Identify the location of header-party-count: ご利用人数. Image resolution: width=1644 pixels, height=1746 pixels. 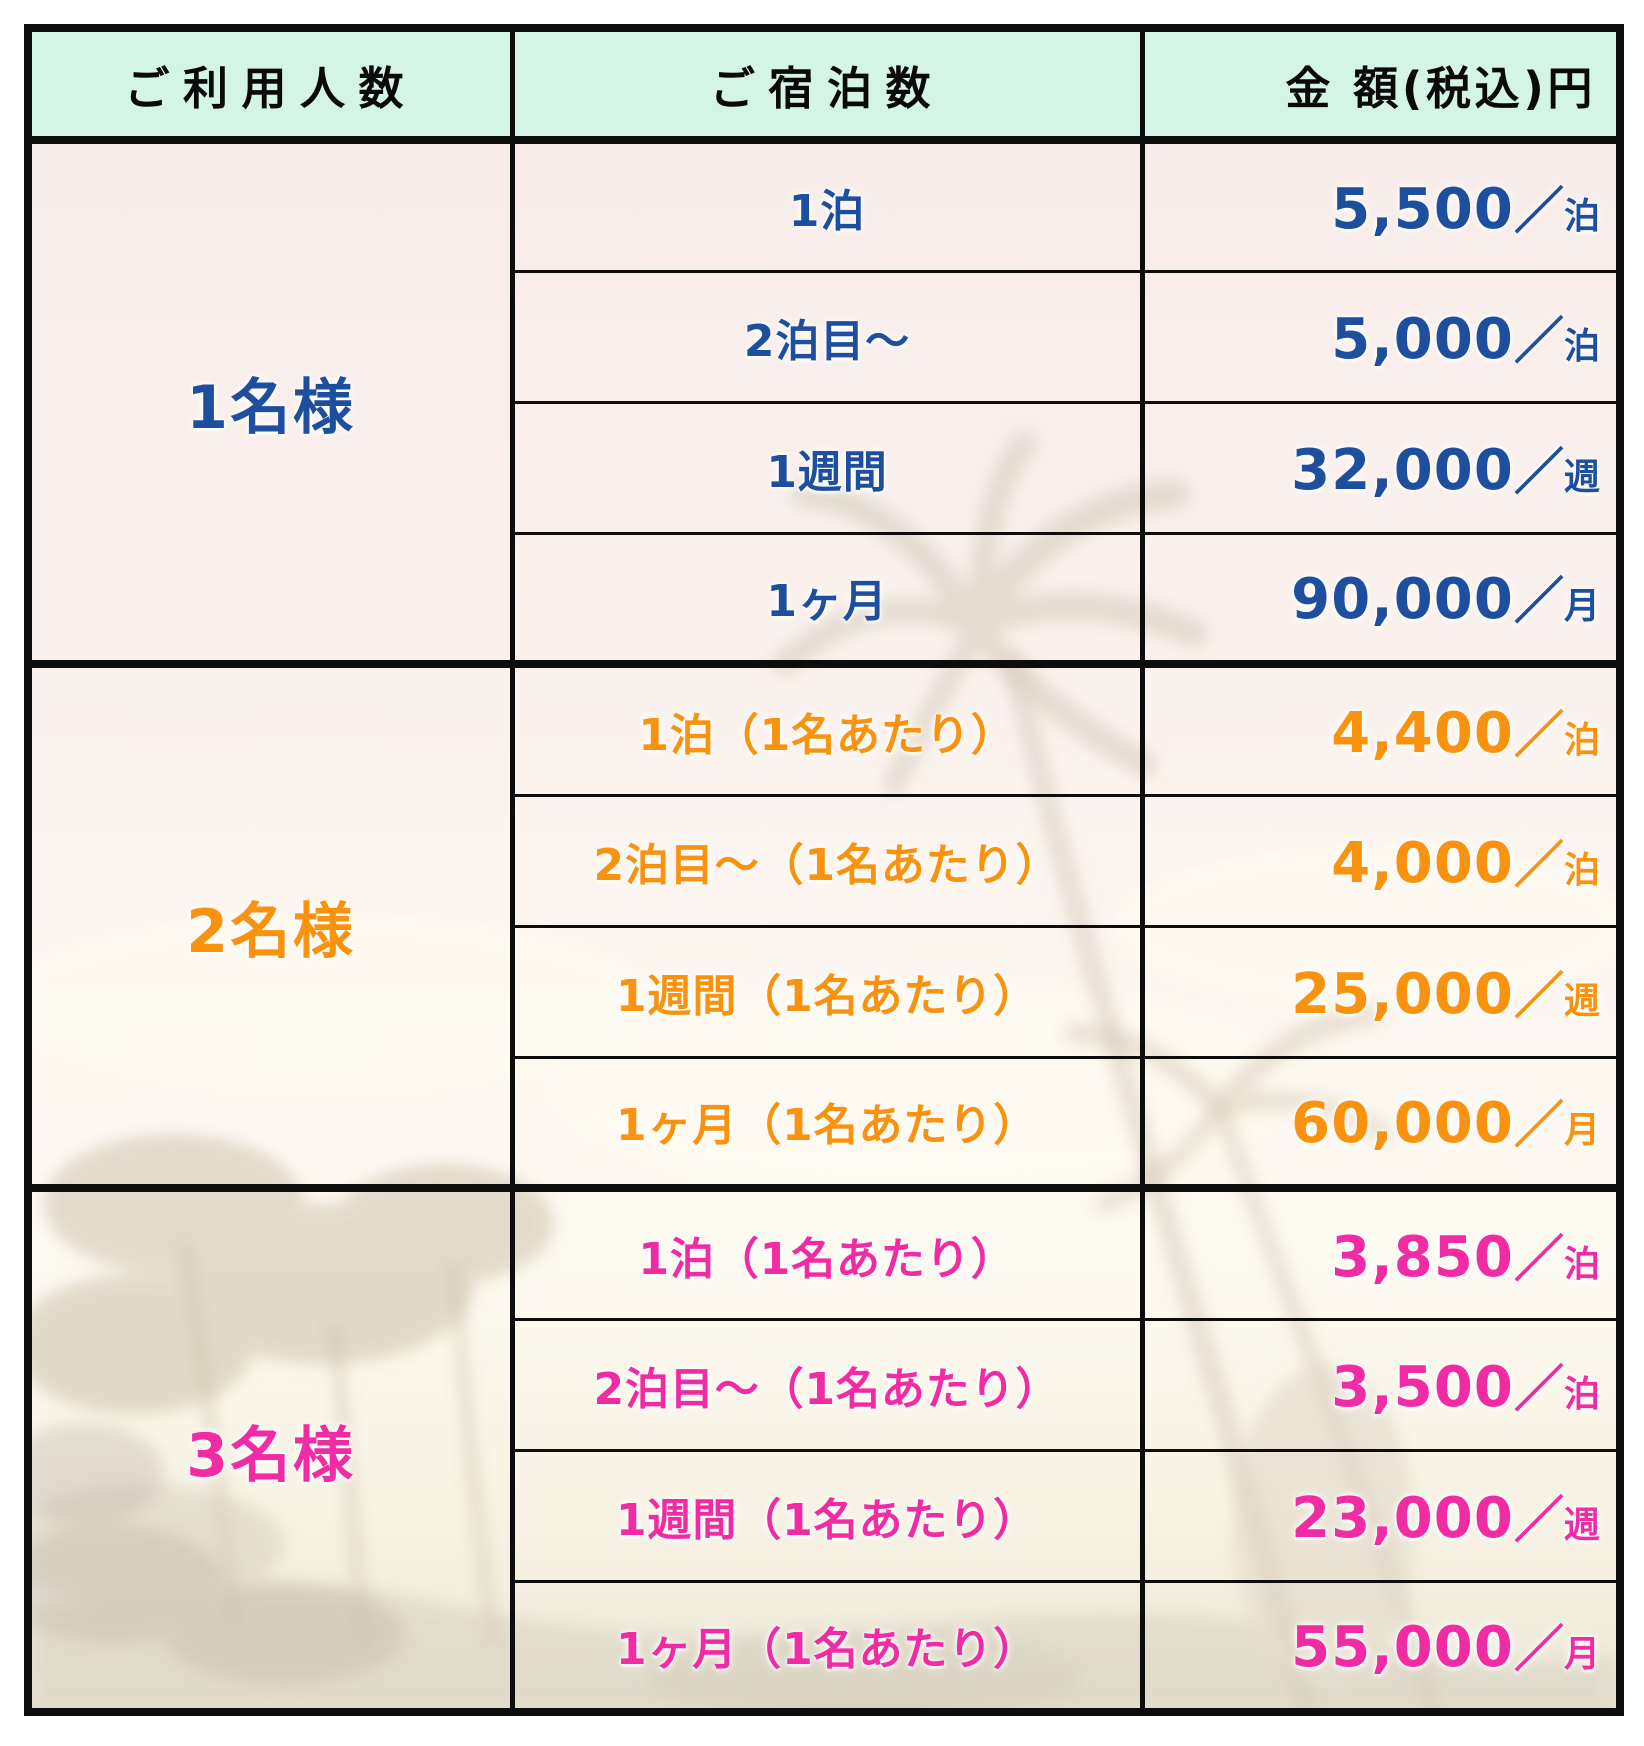
(270, 84).